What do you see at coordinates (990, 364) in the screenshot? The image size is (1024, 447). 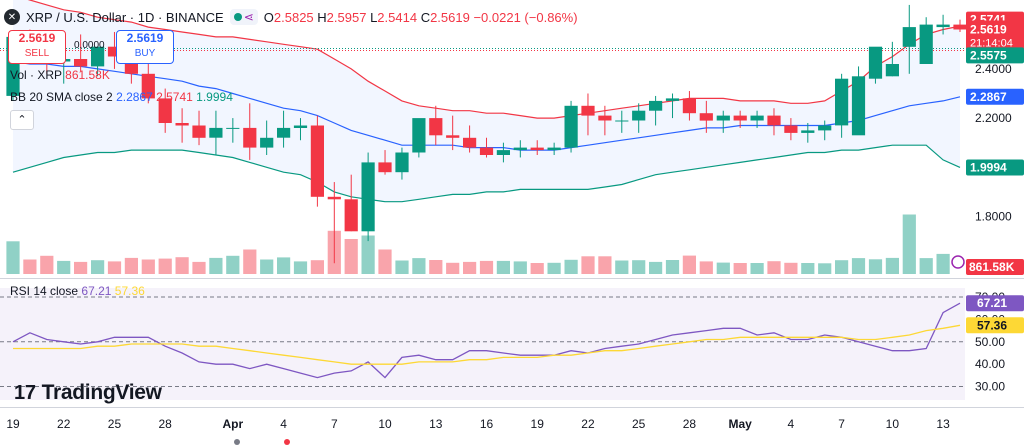 I see `rsi-tick-label: 40.00` at bounding box center [990, 364].